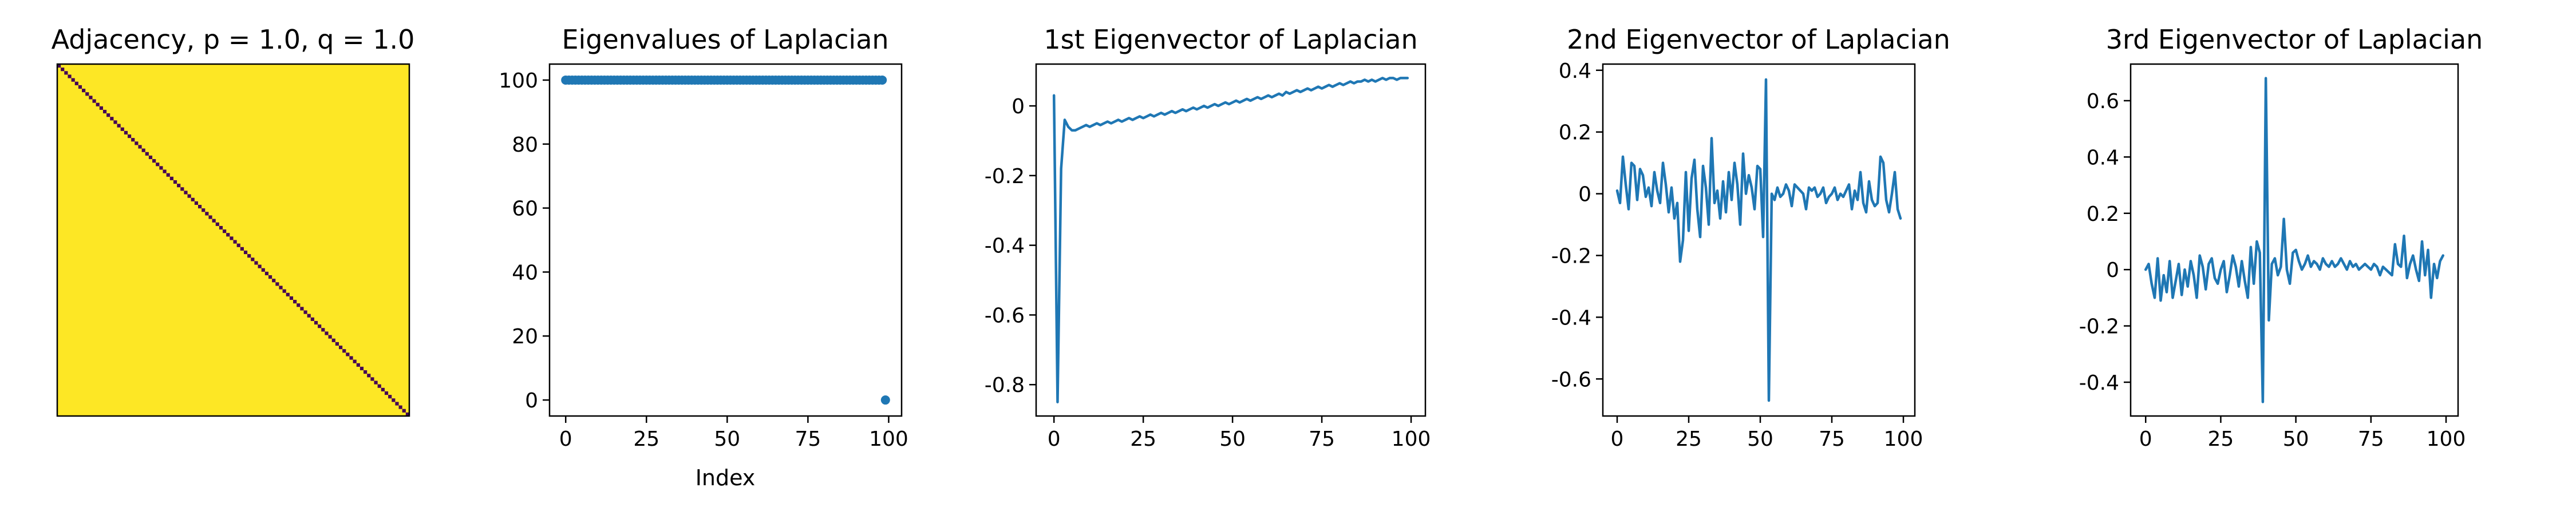 The height and width of the screenshot is (515, 2576). I want to click on eigvec3-line-group, so click(2294, 240).